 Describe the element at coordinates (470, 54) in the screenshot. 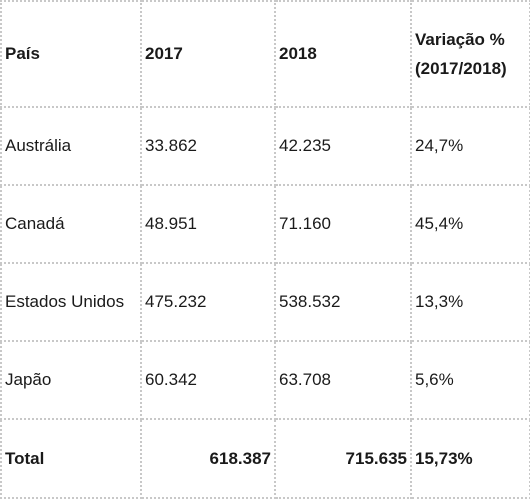

I see `header-variation: Variação % (2017/2018)` at that location.